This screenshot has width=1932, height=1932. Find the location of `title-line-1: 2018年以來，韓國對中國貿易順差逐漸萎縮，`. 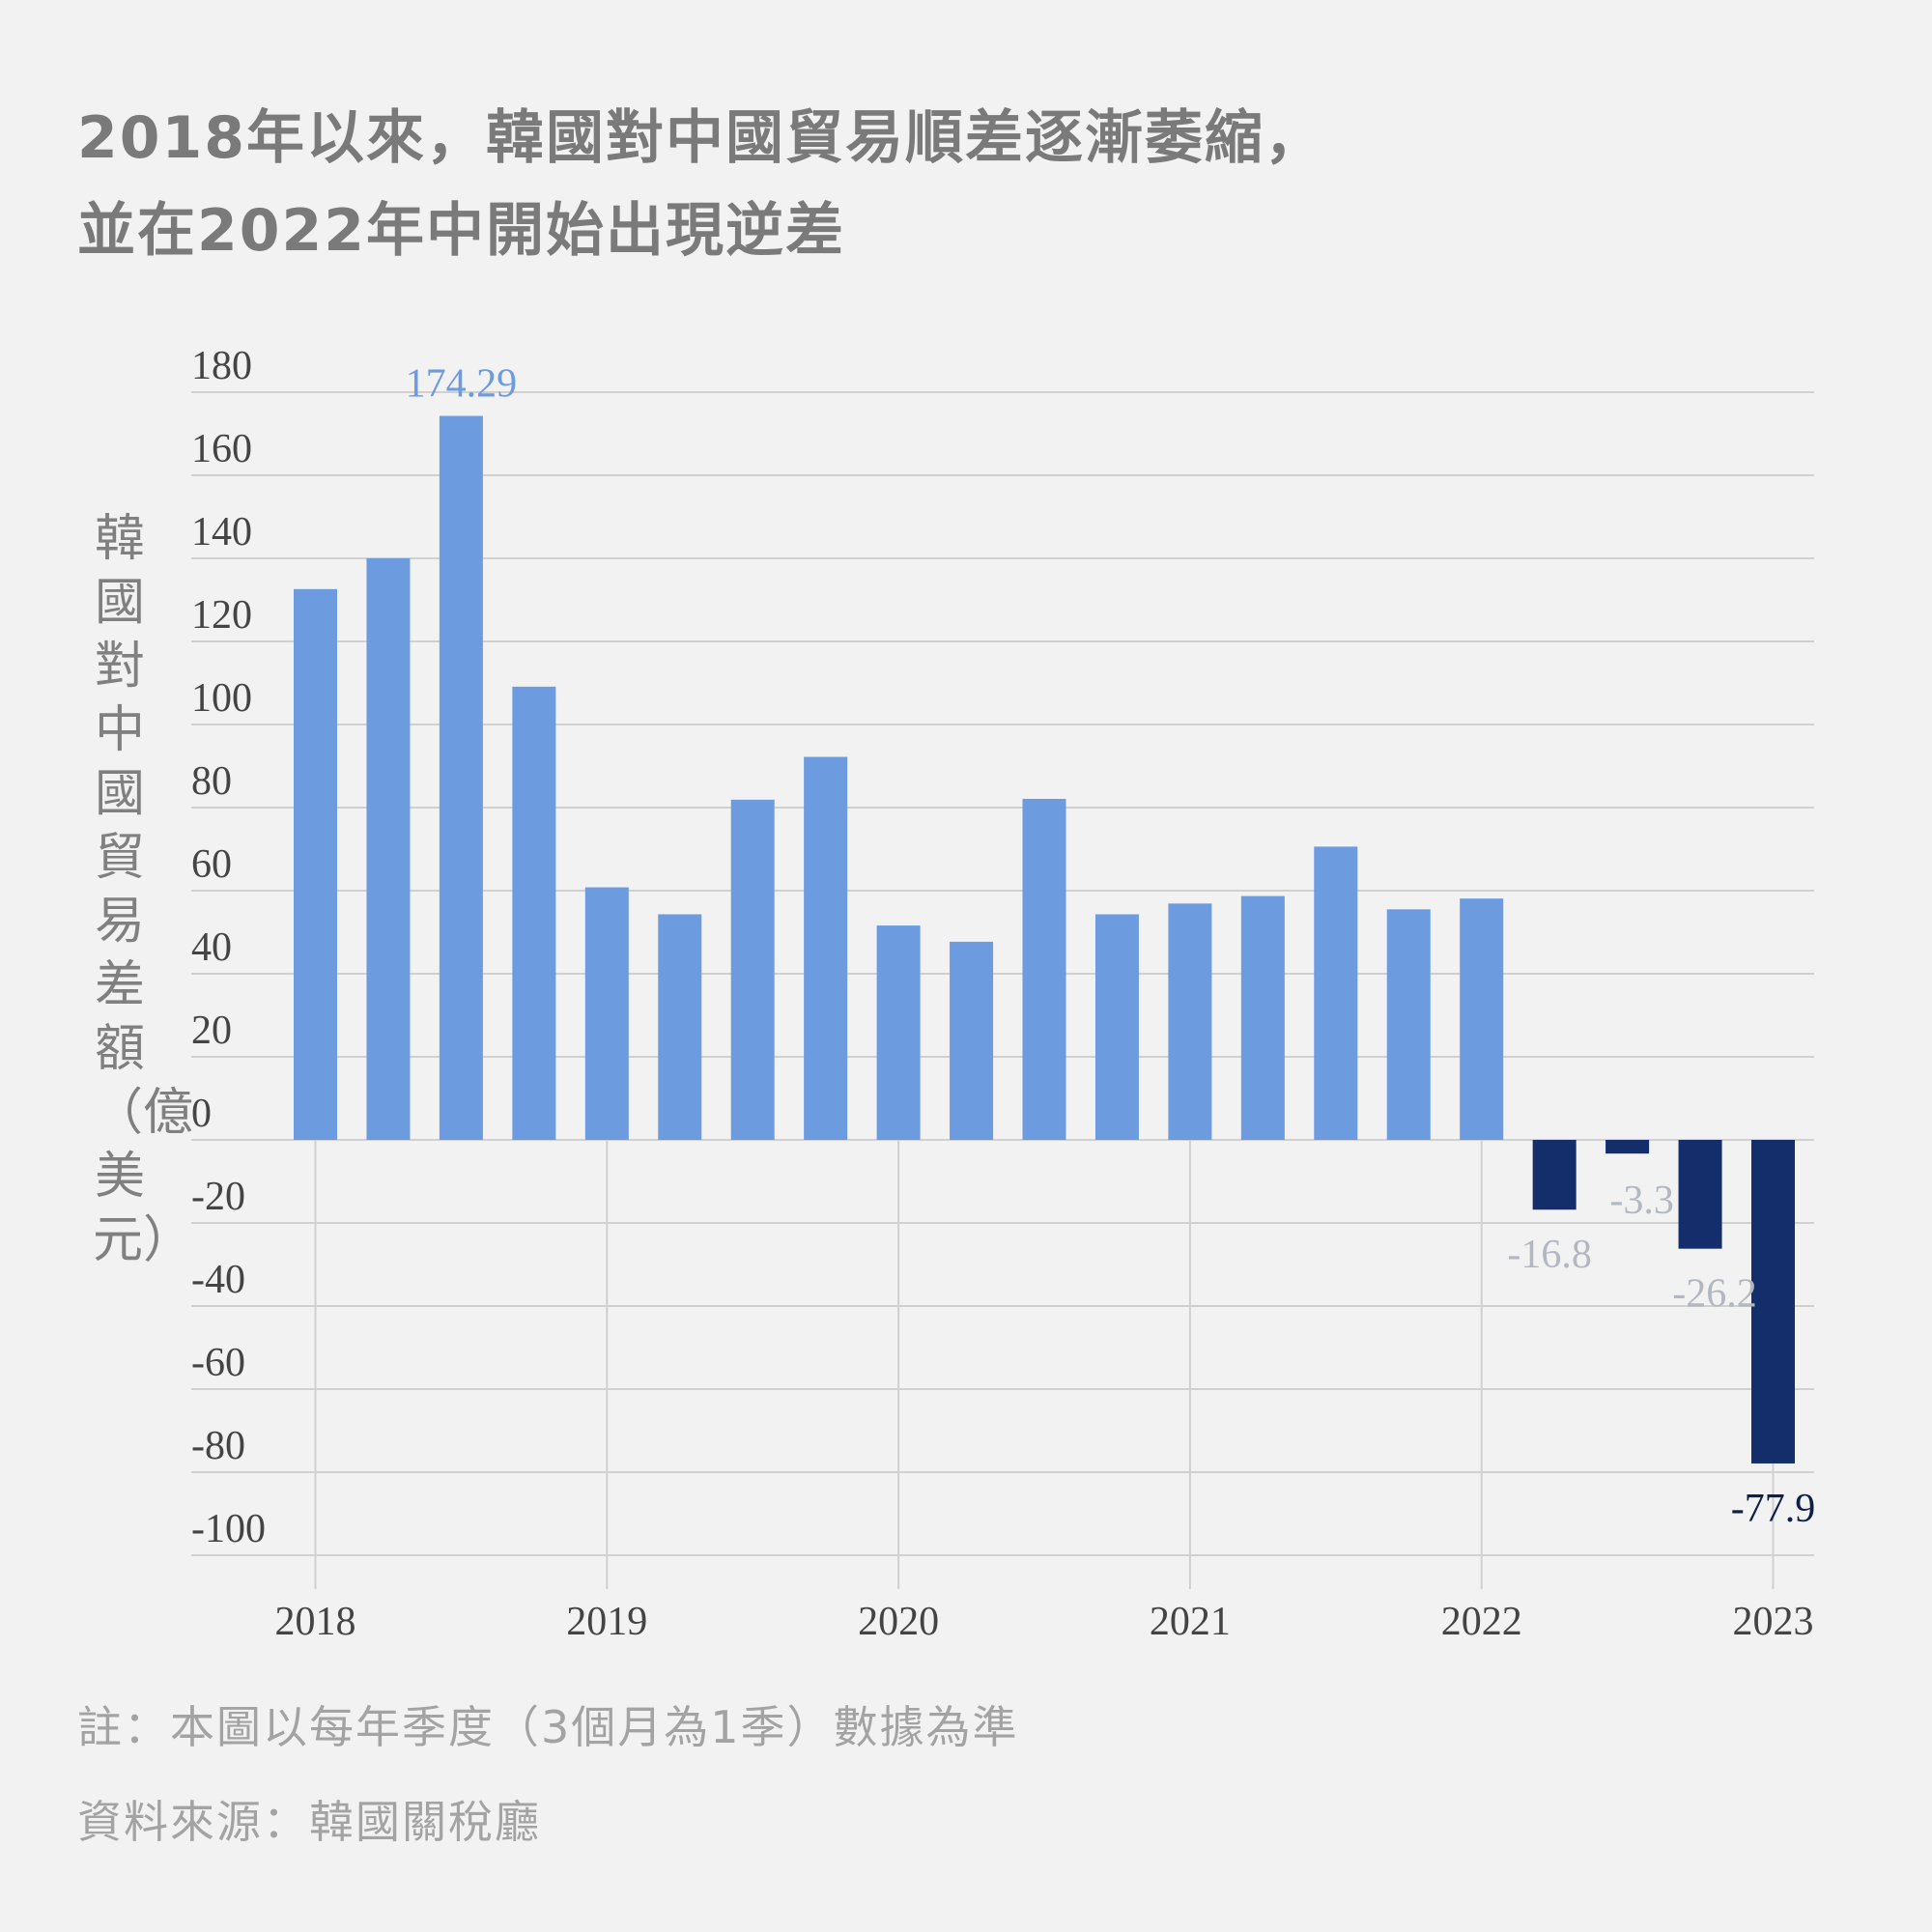

title-line-1: 2018年以來，韓國對中國貿易順差逐漸萎縮， is located at coordinates (700, 138).